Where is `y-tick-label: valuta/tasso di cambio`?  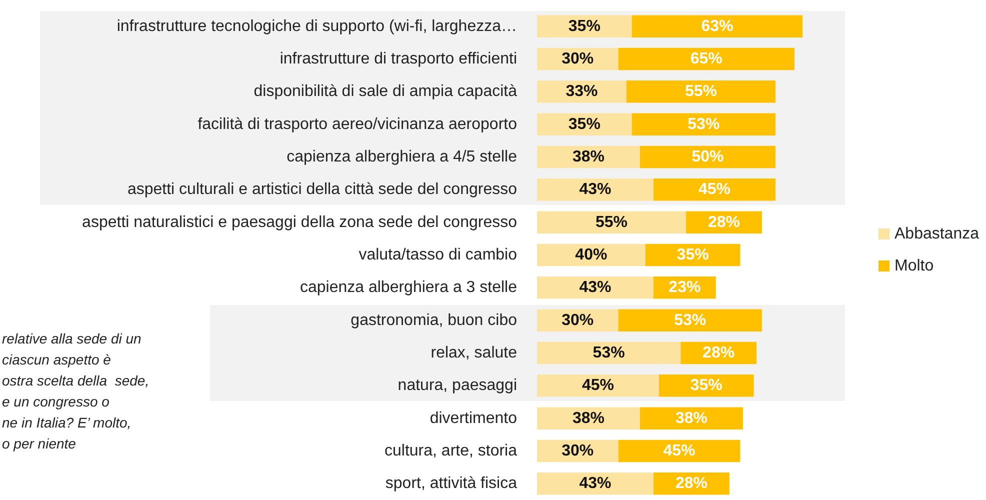
y-tick-label: valuta/tasso di cambio is located at coordinates (438, 255).